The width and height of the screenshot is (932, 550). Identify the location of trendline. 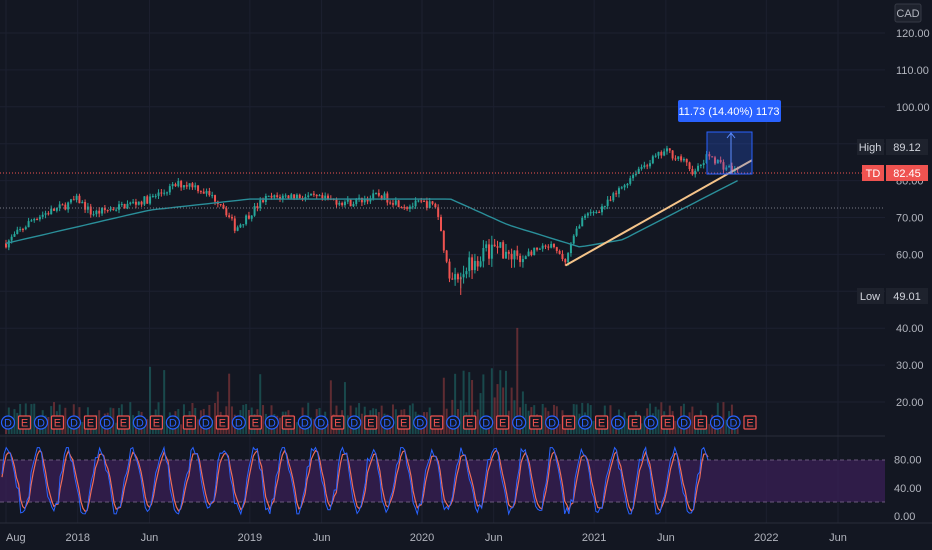
(658, 213).